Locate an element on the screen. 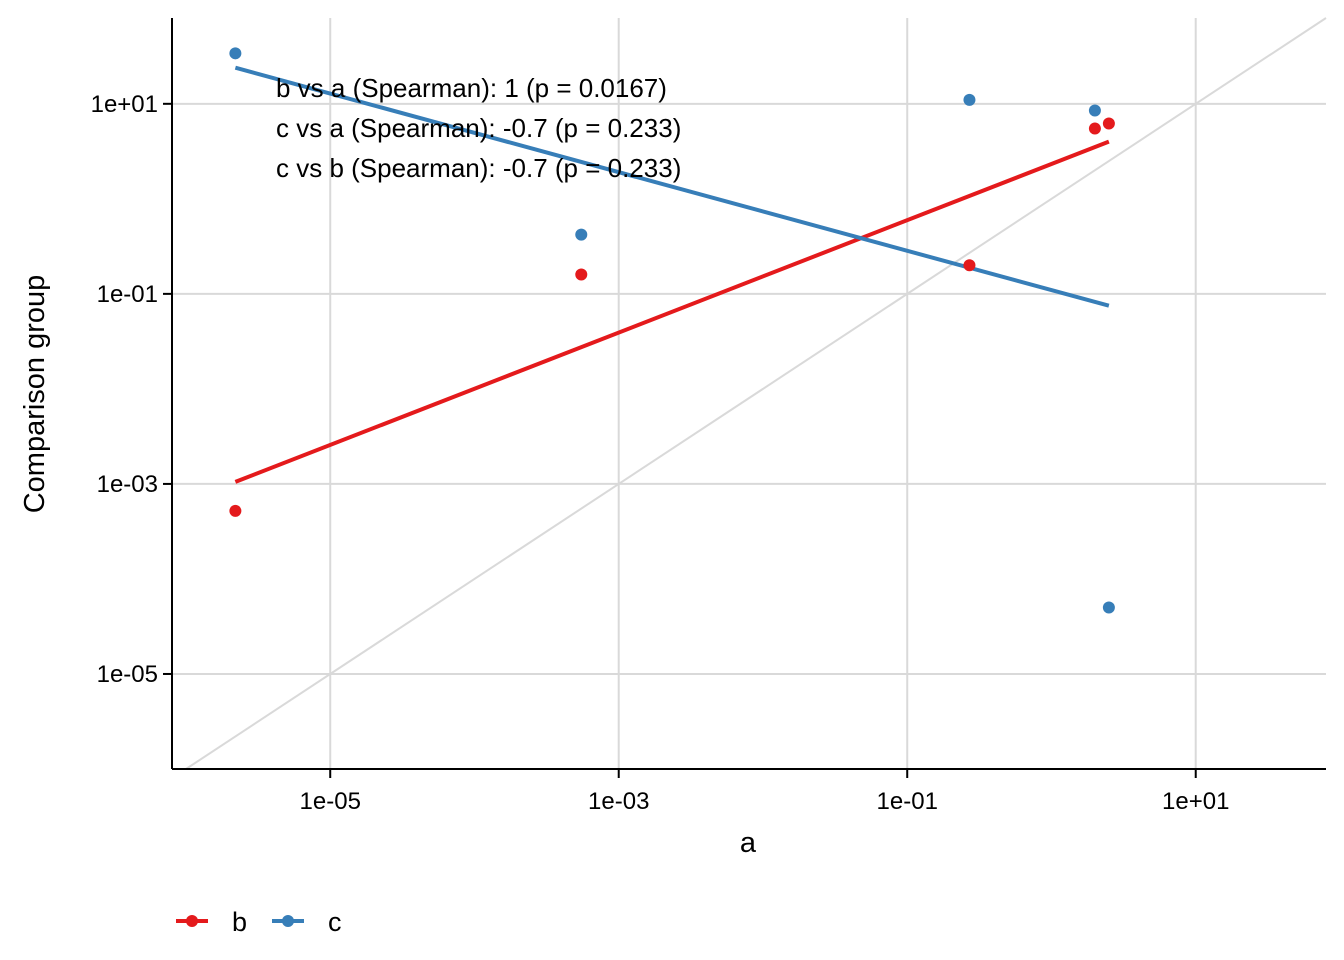 The height and width of the screenshot is (960, 1344). y-tick-label: 1e-05 is located at coordinates (127, 674).